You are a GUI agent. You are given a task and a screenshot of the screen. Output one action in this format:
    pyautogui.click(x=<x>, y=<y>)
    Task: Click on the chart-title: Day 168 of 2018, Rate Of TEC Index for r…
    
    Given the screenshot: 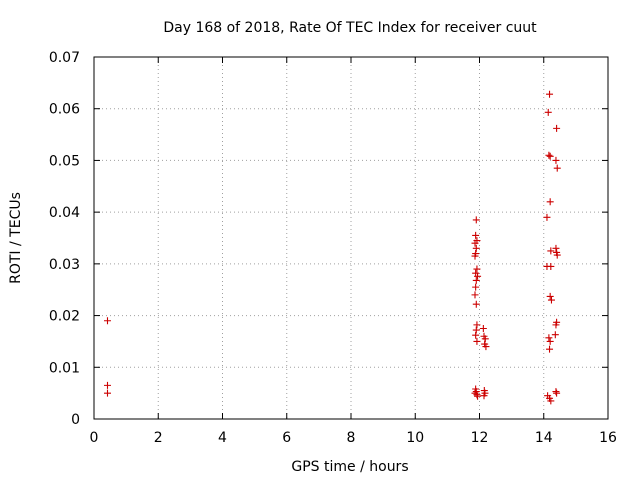 What is the action you would take?
    pyautogui.click(x=350, y=28)
    